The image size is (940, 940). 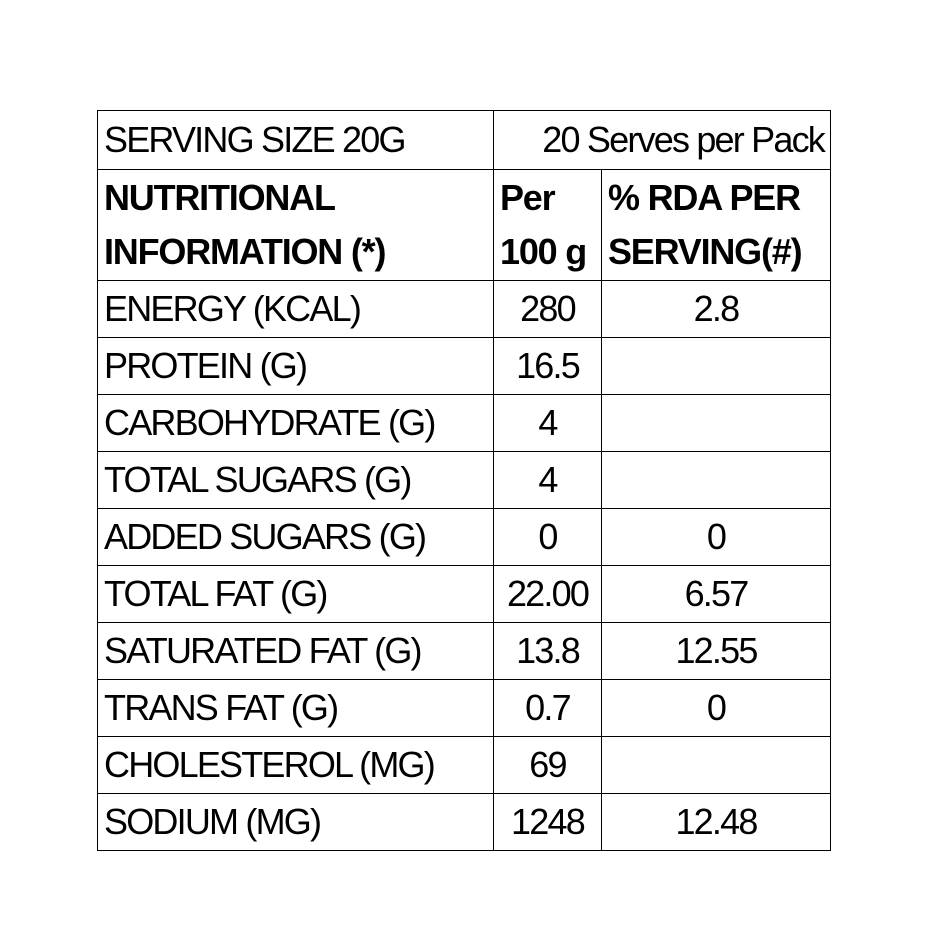 What do you see at coordinates (547, 822) in the screenshot?
I see `per100-value: 1248` at bounding box center [547, 822].